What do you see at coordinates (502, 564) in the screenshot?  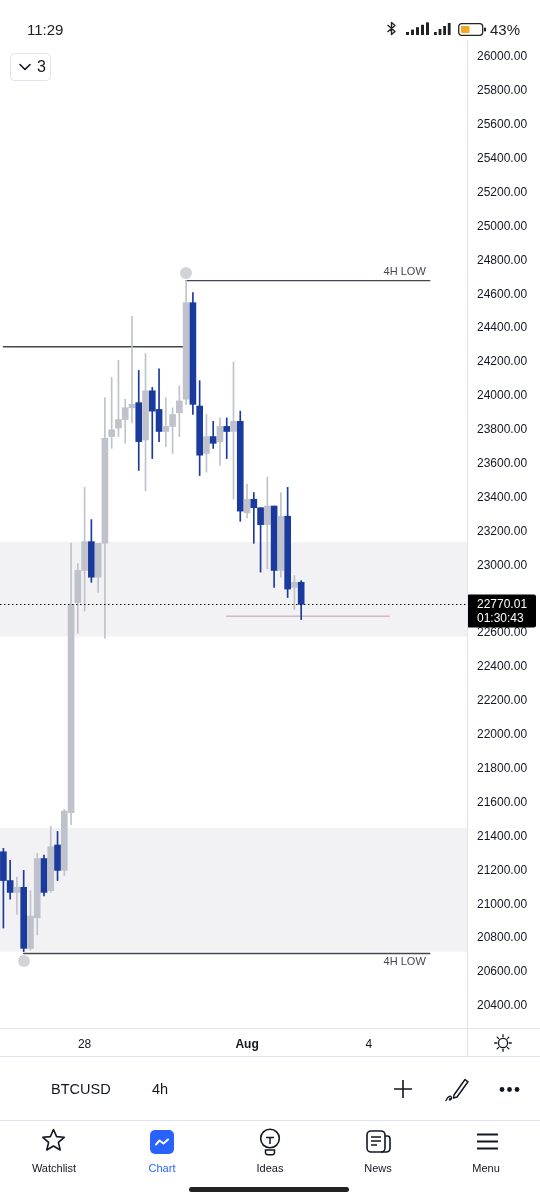 I see `y-tick-label: 23000.00` at bounding box center [502, 564].